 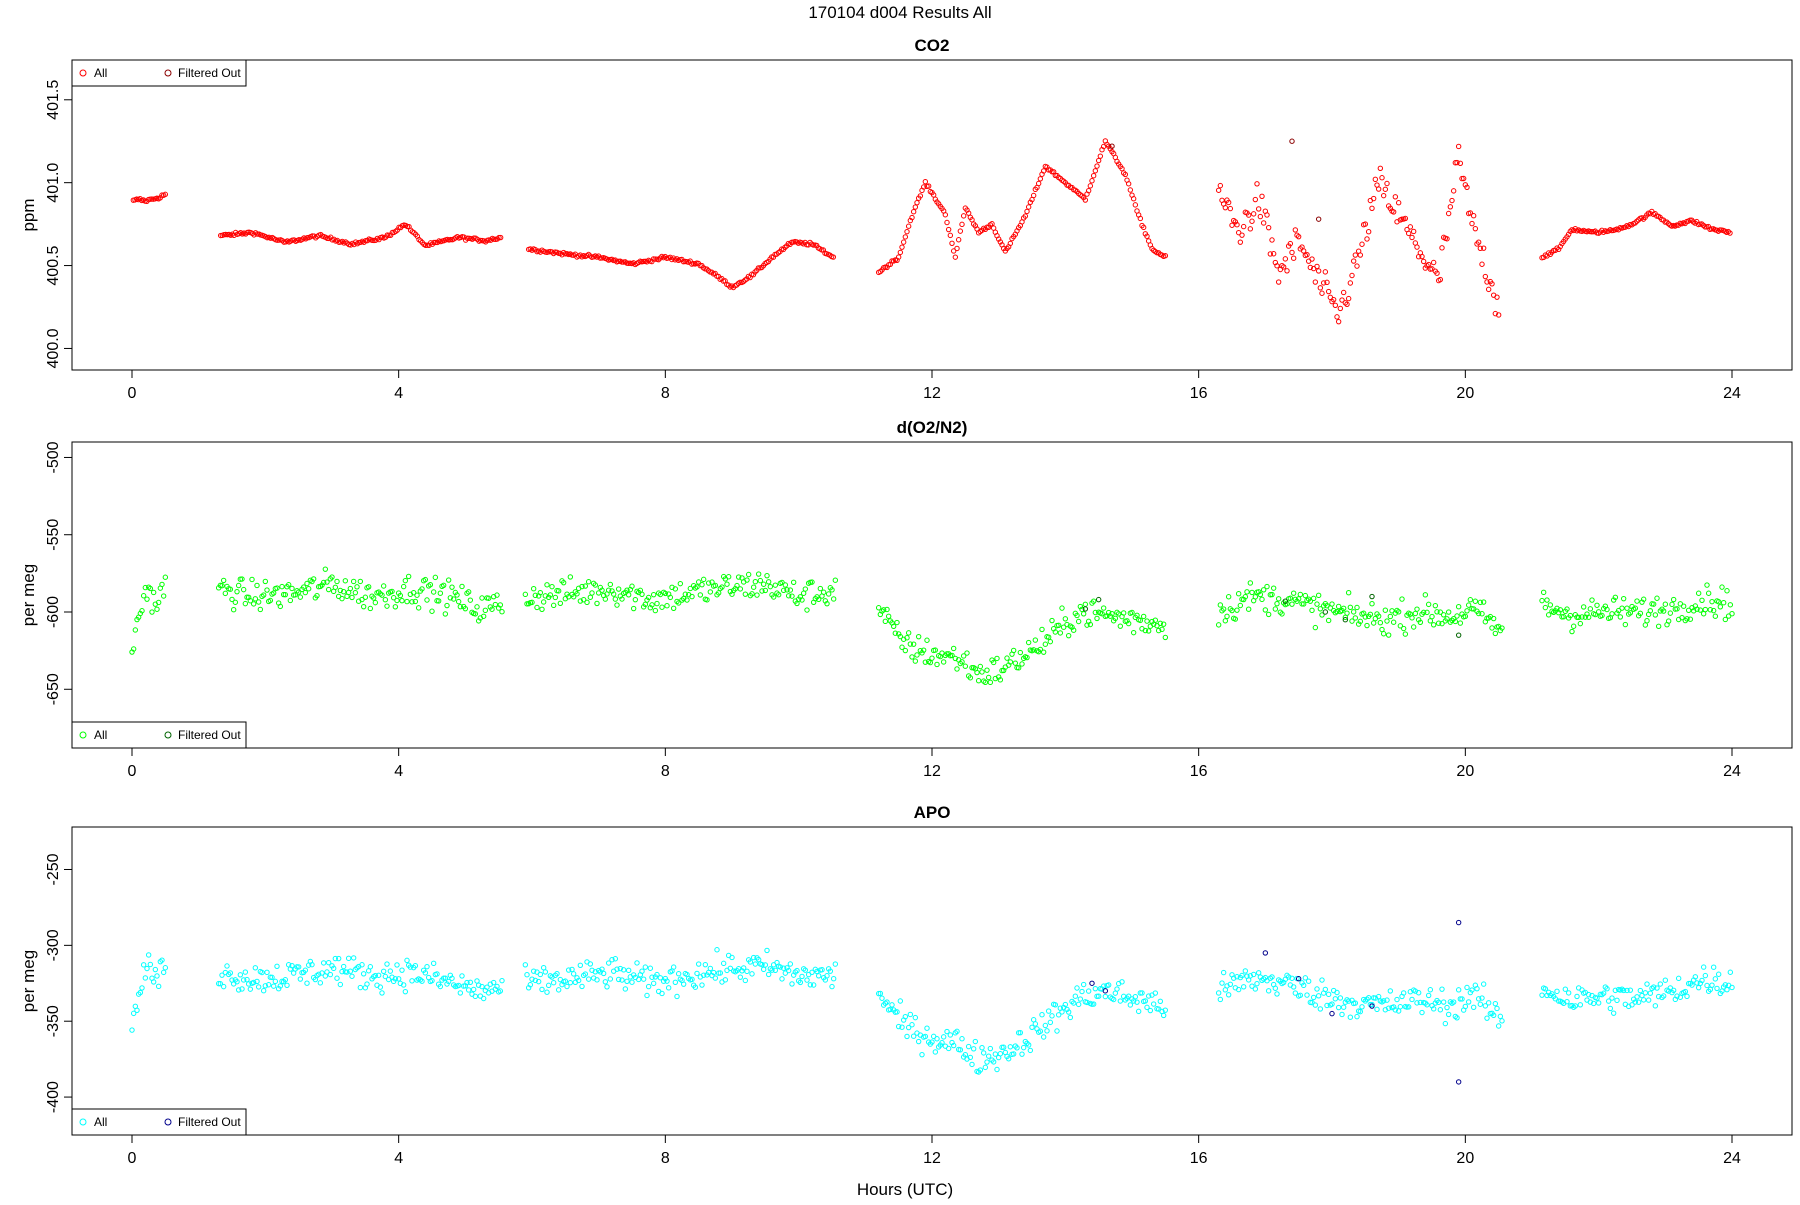 What do you see at coordinates (1372, 596) in the screenshot?
I see `filtered-point` at bounding box center [1372, 596].